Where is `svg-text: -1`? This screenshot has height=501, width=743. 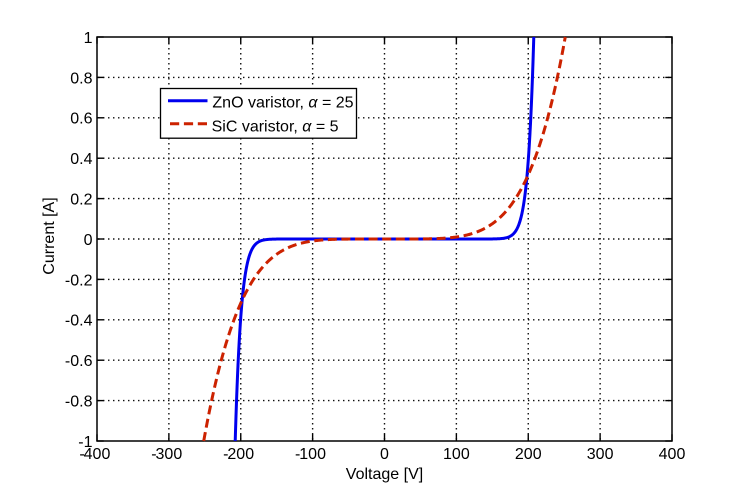 svg-text: -1 is located at coordinates (85, 442).